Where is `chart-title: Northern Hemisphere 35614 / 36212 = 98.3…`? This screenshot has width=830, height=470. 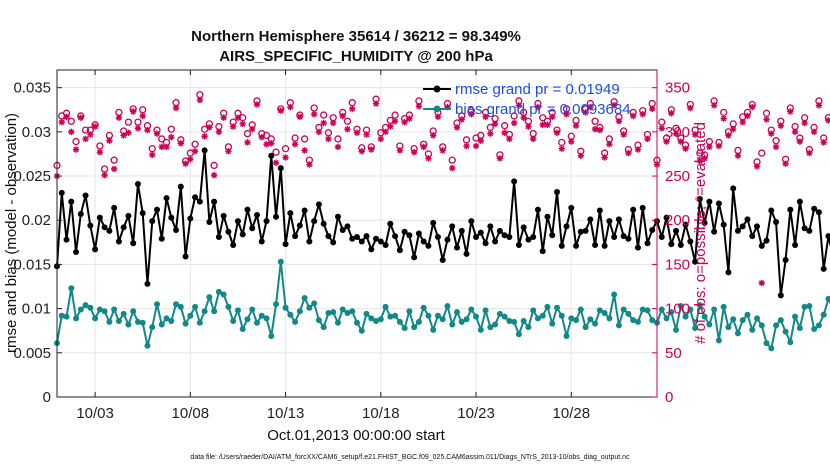
chart-title: Northern Hemisphere 35614 / 36212 = 98.3… is located at coordinates (356, 36).